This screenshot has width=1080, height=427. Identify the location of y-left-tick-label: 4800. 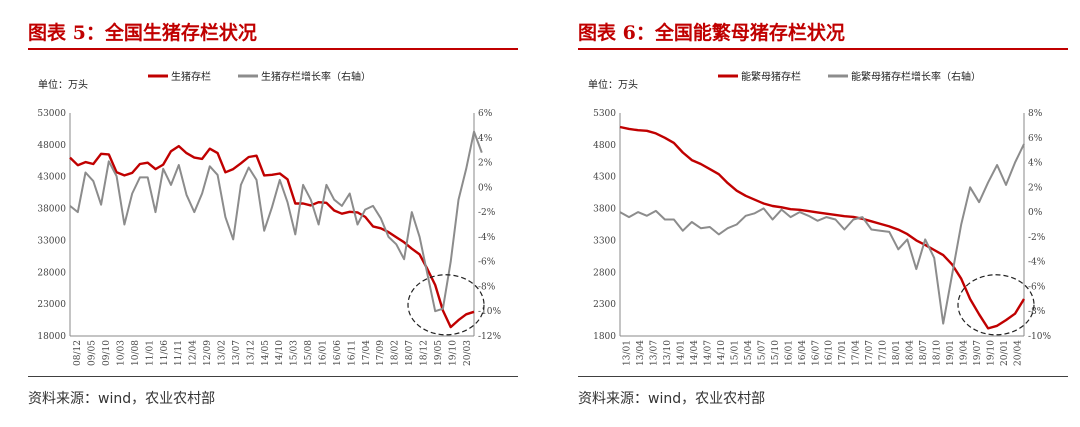
(604, 146).